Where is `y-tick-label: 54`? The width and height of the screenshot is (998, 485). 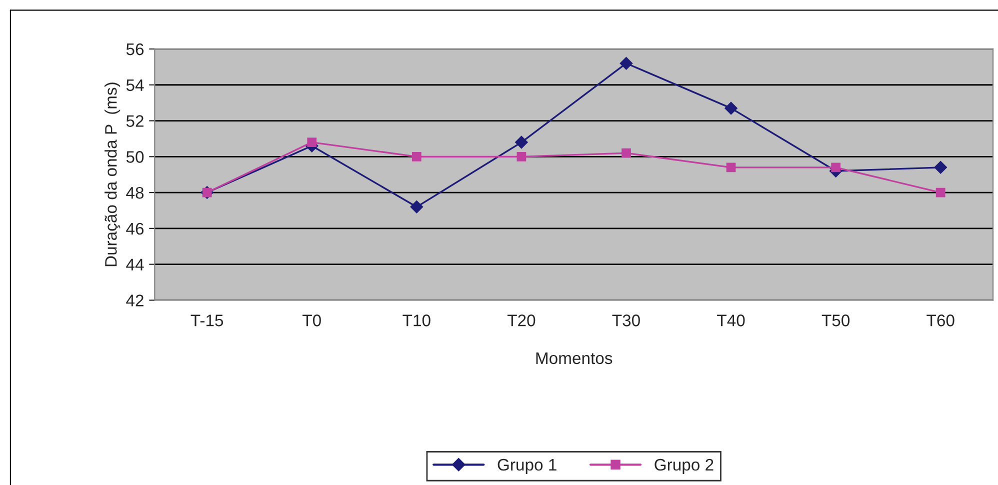
y-tick-label: 54 is located at coordinates (135, 85).